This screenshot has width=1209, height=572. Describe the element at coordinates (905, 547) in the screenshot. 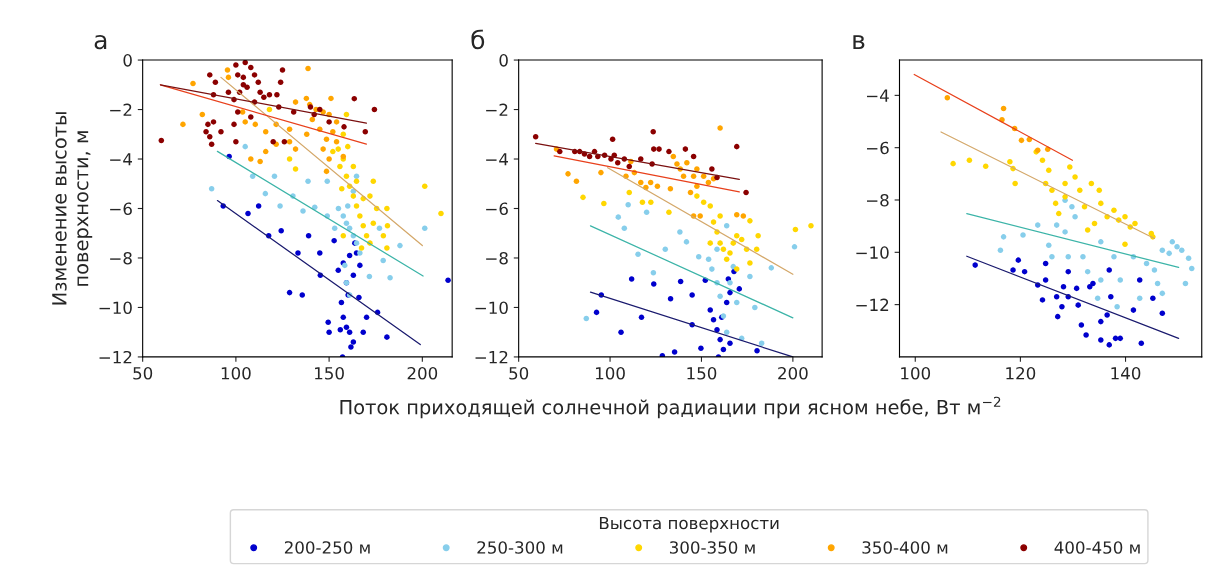

I see `legend-label: 350-400 м` at that location.